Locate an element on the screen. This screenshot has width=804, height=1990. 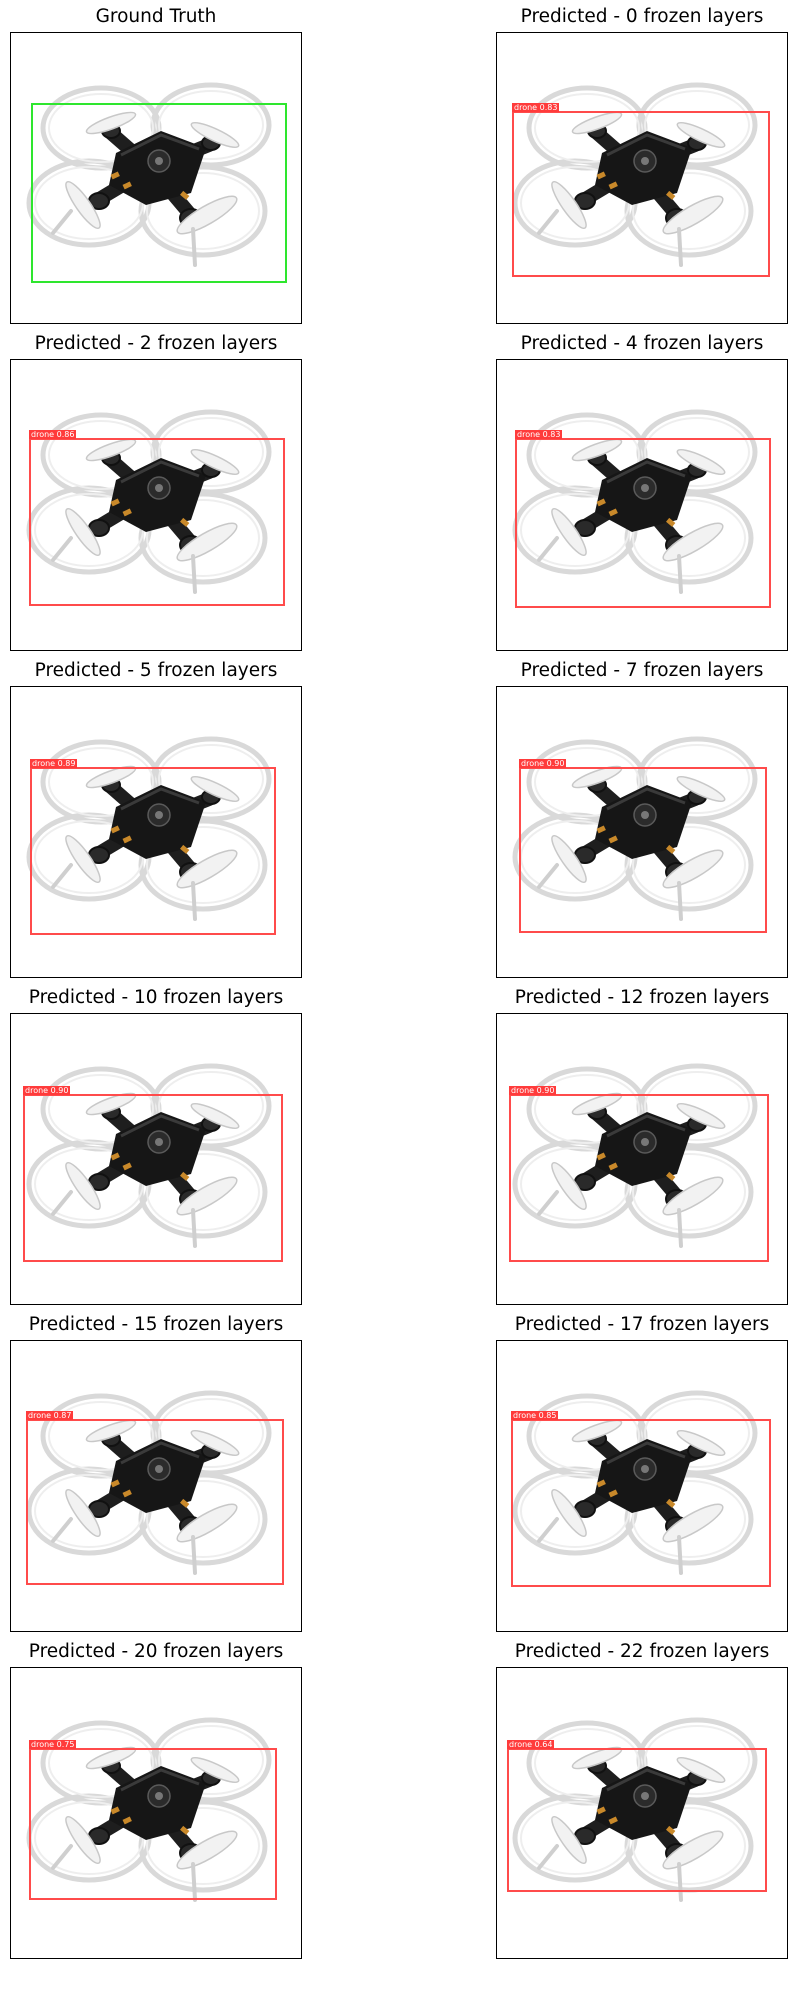
image-frame: drone 0.75 is located at coordinates (156, 1813).